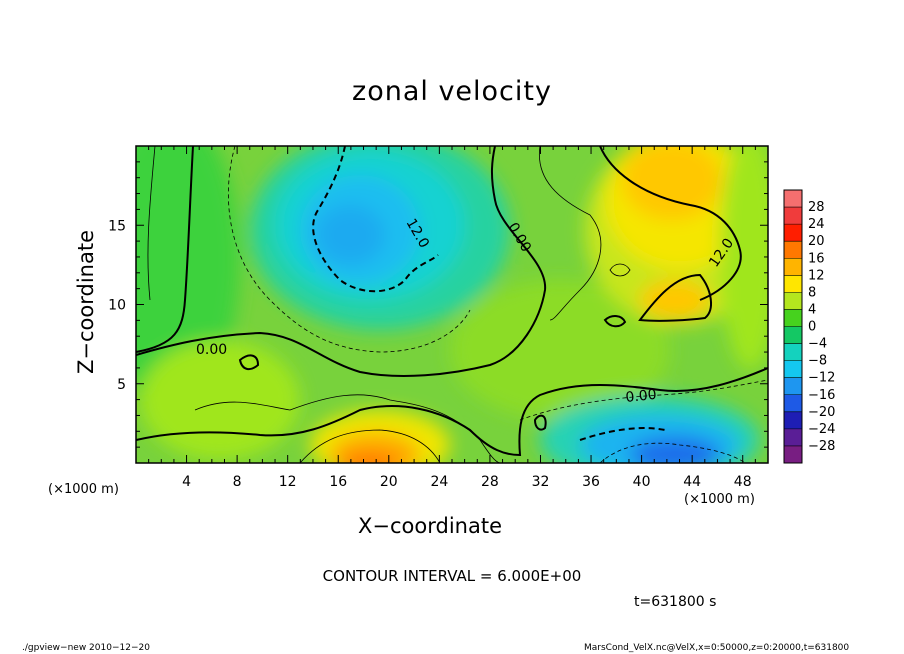 This screenshot has width=904, height=654. What do you see at coordinates (743, 482) in the screenshot?
I see `x-tick-label: 48` at bounding box center [743, 482].